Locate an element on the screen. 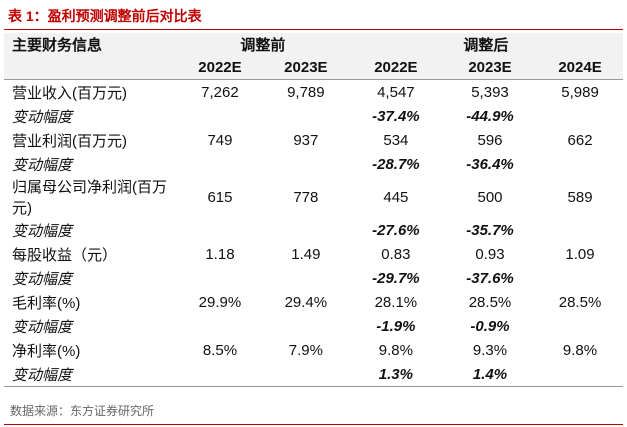  table-cell: 每股收益（元） is located at coordinates (65, 255).